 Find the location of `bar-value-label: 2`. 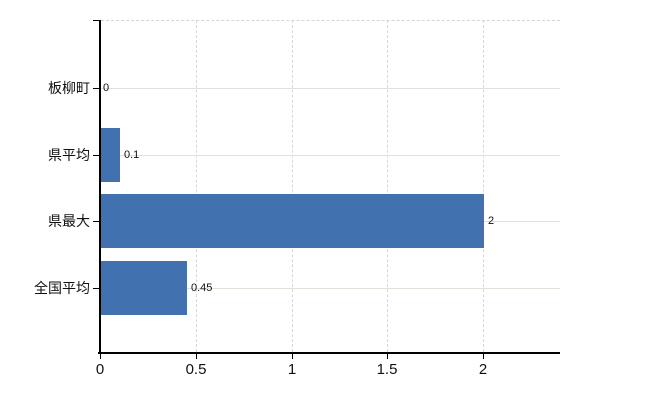

bar-value-label: 2 is located at coordinates (491, 221).